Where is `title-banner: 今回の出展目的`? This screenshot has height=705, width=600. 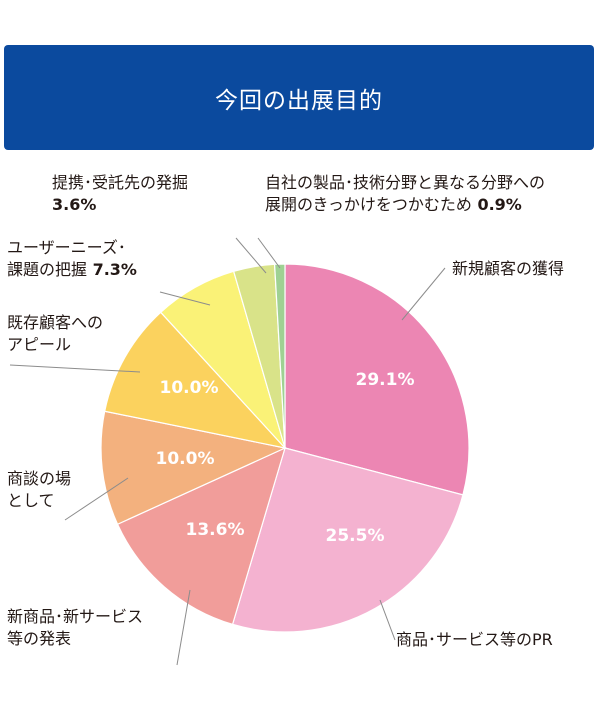 title-banner: 今回の出展目的 is located at coordinates (299, 97).